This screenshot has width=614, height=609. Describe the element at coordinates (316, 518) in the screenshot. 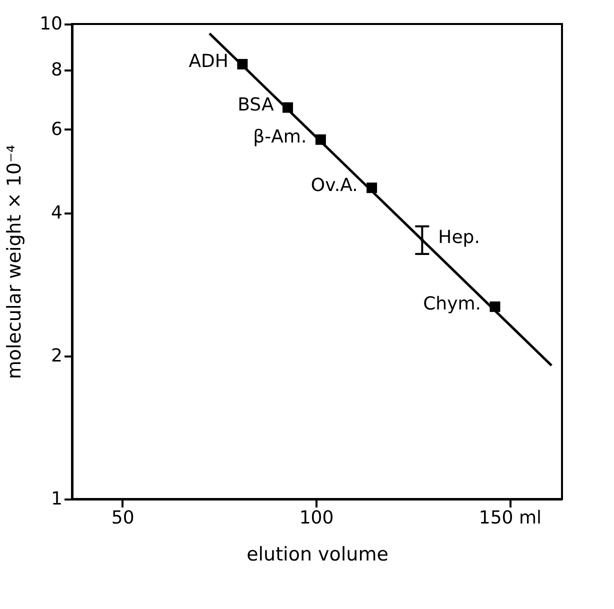

I see `x-tick-label: 100` at that location.